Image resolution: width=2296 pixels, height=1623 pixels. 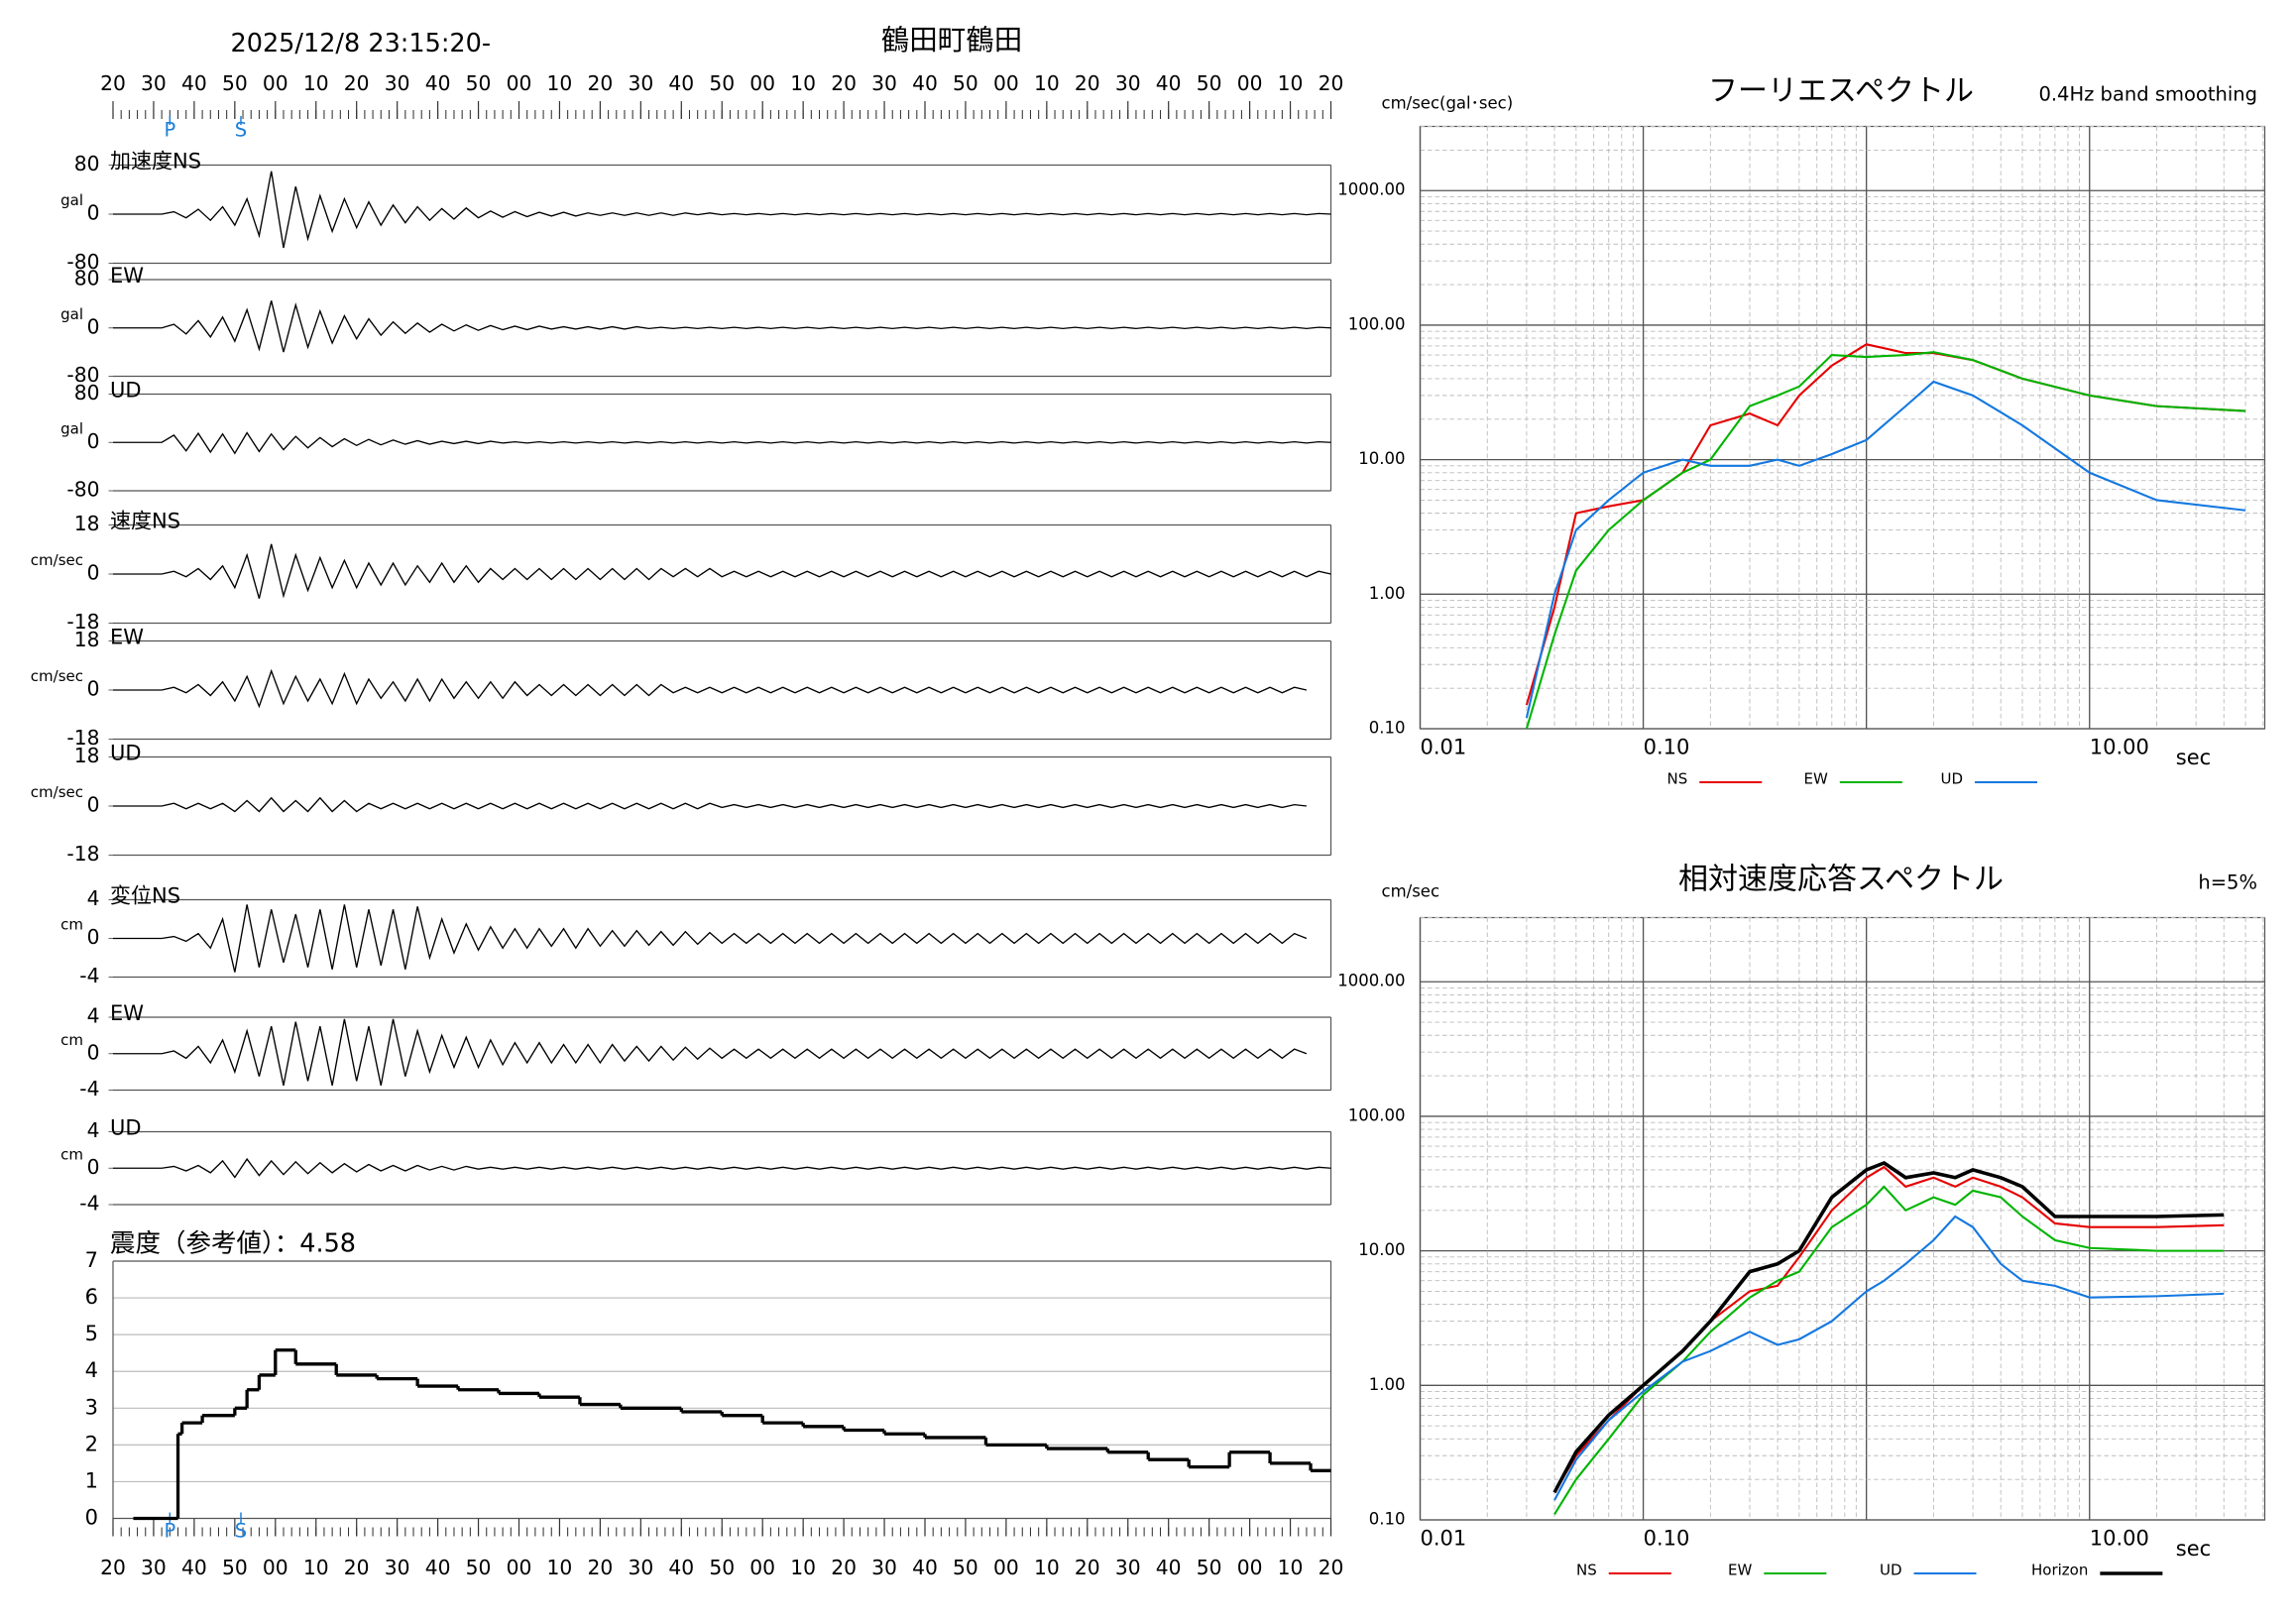 I want to click on x-tick-label: 0.10, so click(x=1667, y=1539).